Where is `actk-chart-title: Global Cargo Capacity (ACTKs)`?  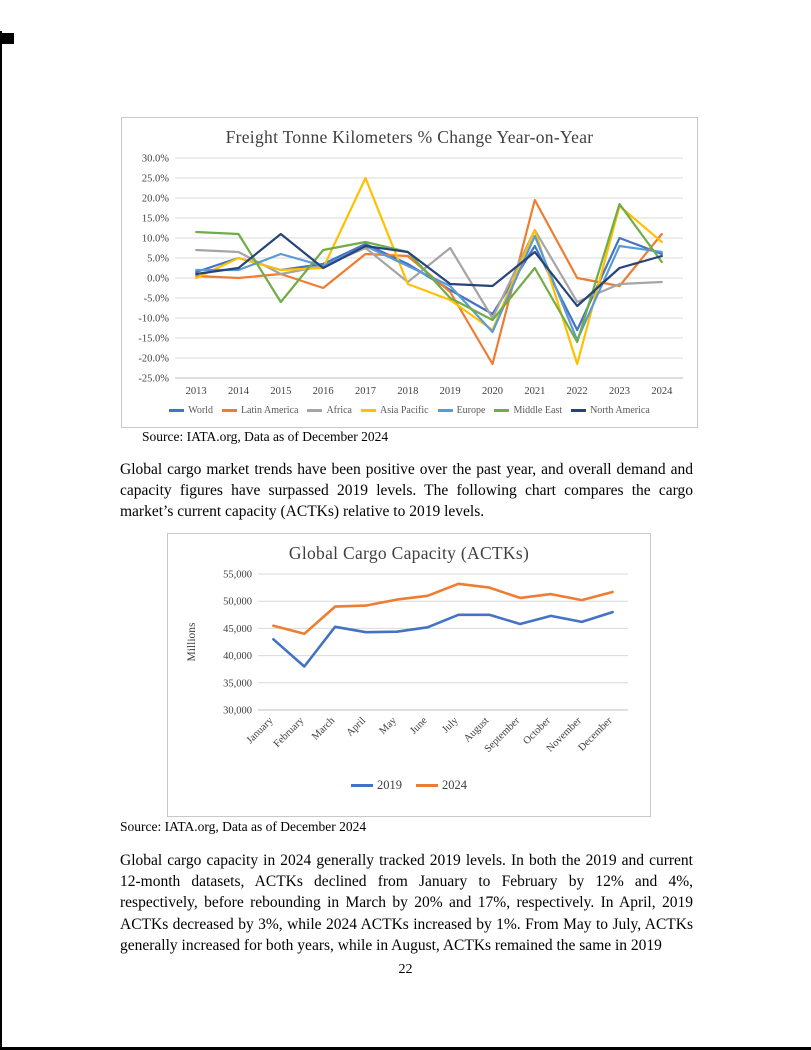
actk-chart-title: Global Cargo Capacity (ACTKs) is located at coordinates (409, 553).